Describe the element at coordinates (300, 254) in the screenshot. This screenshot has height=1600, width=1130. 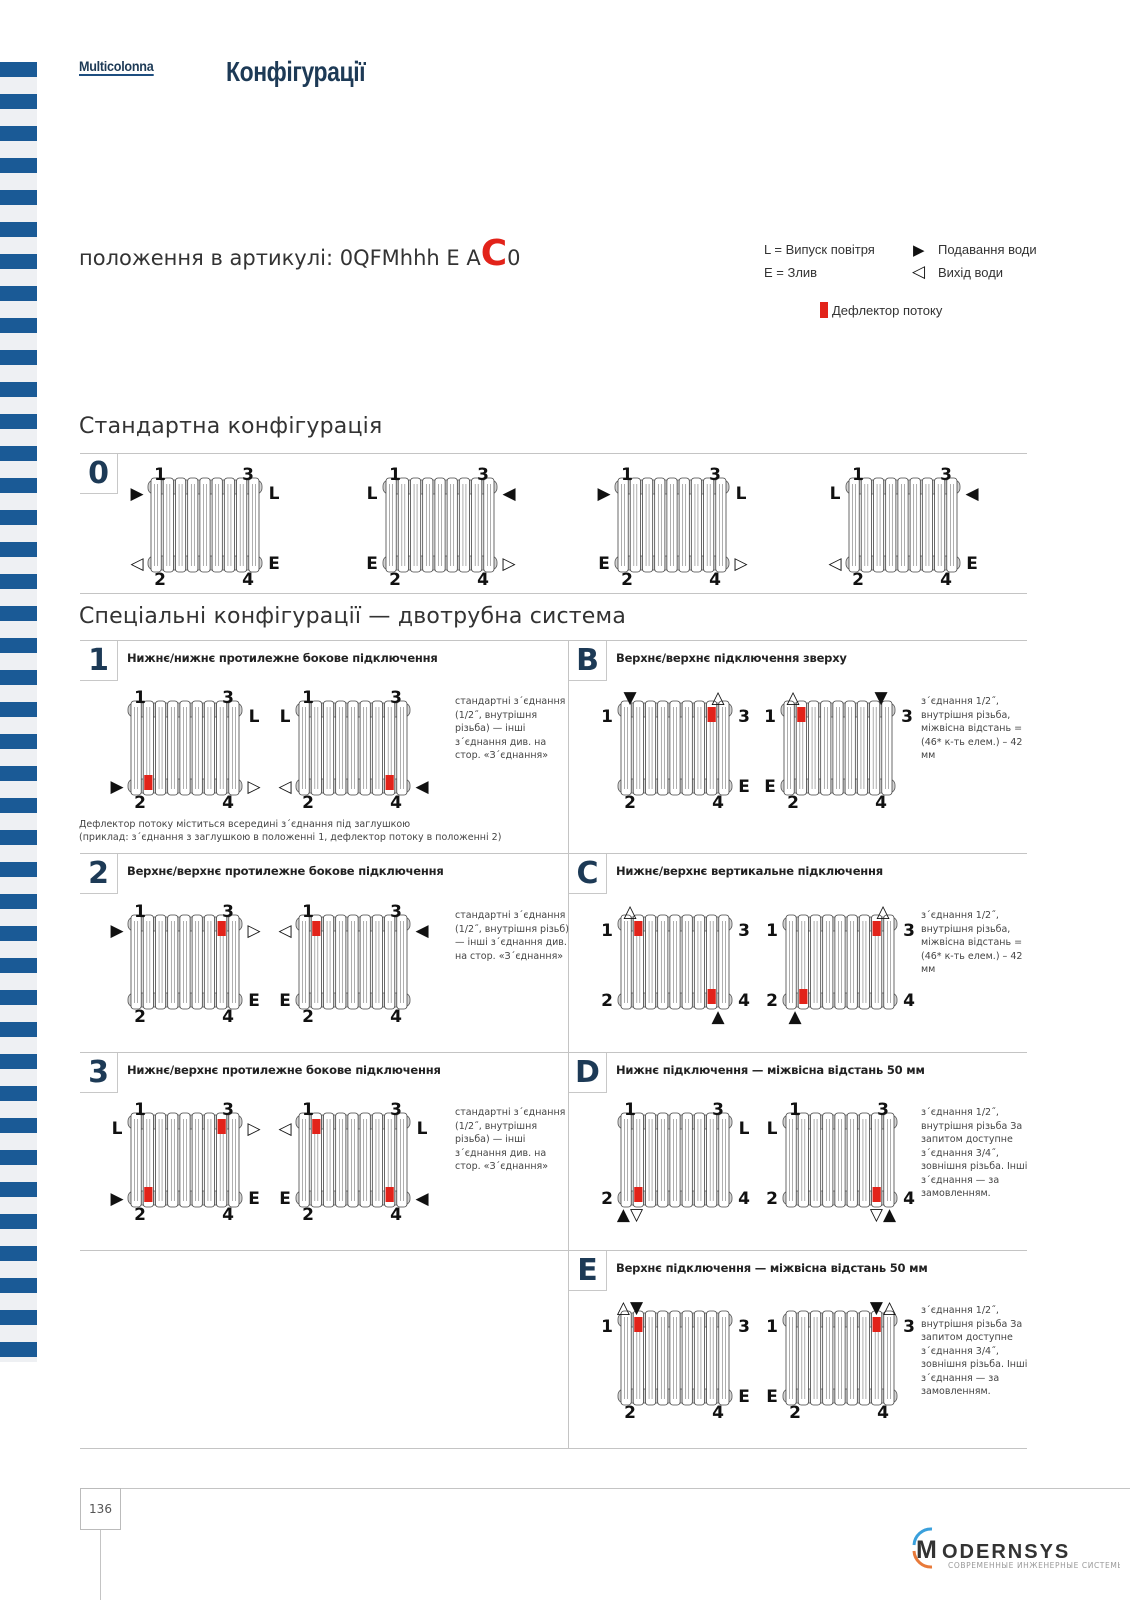
I see `article-position: положення в артикулі: 0QFMhhh E AC0` at that location.